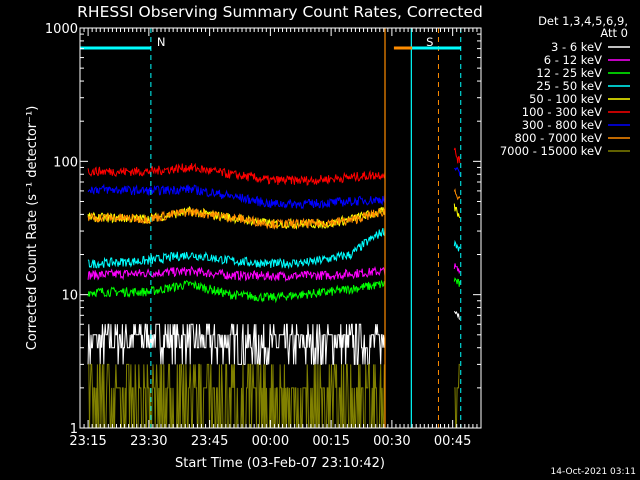  I want to click on x-tick-label: 00:00, so click(270, 441).